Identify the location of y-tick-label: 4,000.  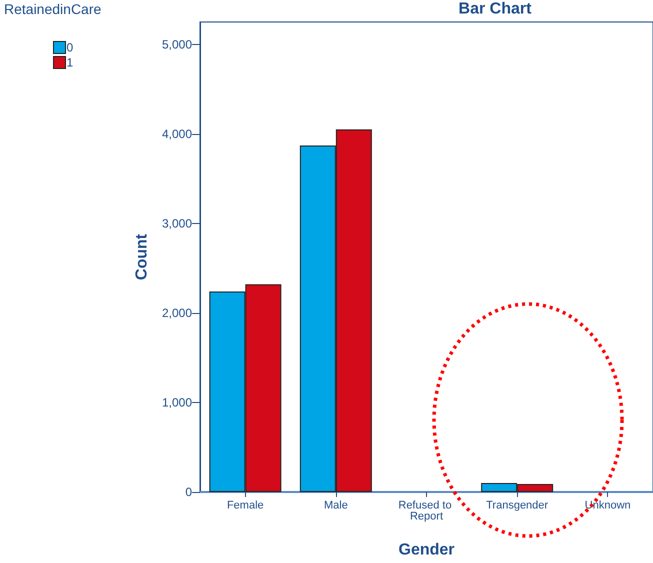
(177, 133).